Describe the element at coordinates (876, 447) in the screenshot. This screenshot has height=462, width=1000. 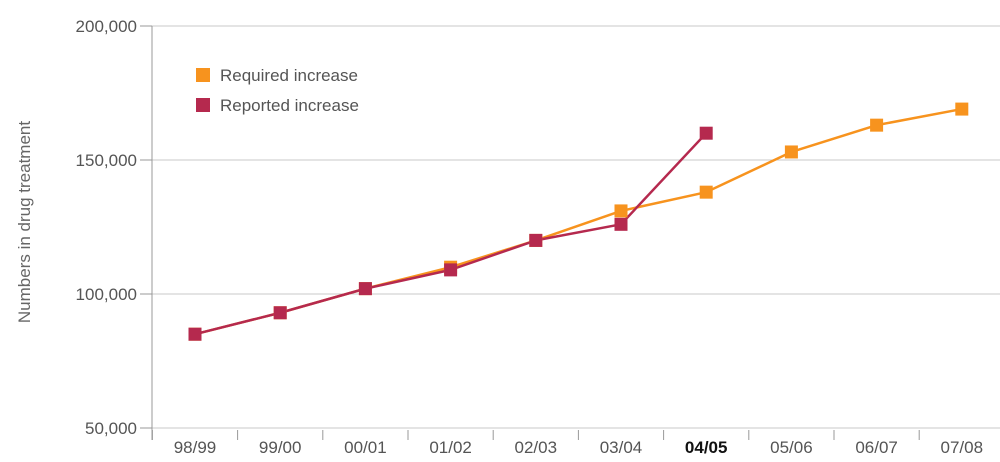
I see `x-tick-label: 06/07` at that location.